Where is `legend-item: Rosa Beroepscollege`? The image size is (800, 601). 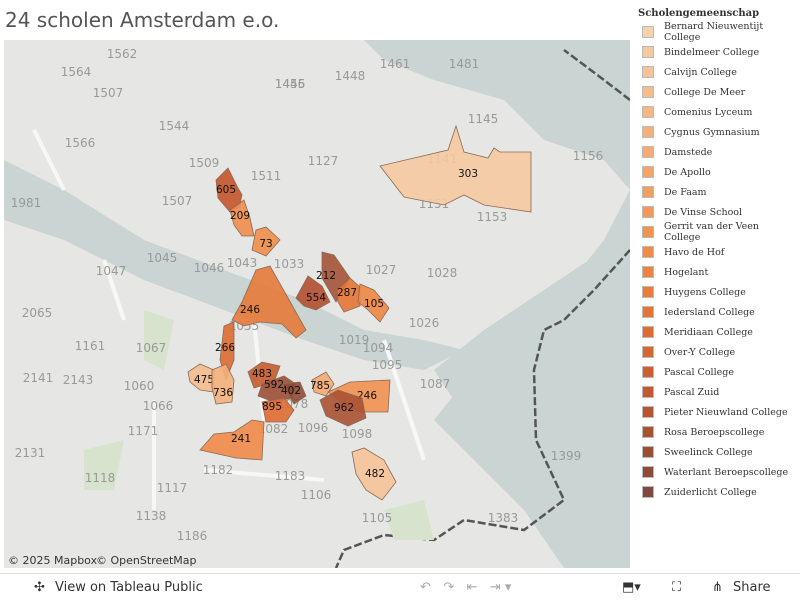 legend-item: Rosa Beroepscollege is located at coordinates (718, 432).